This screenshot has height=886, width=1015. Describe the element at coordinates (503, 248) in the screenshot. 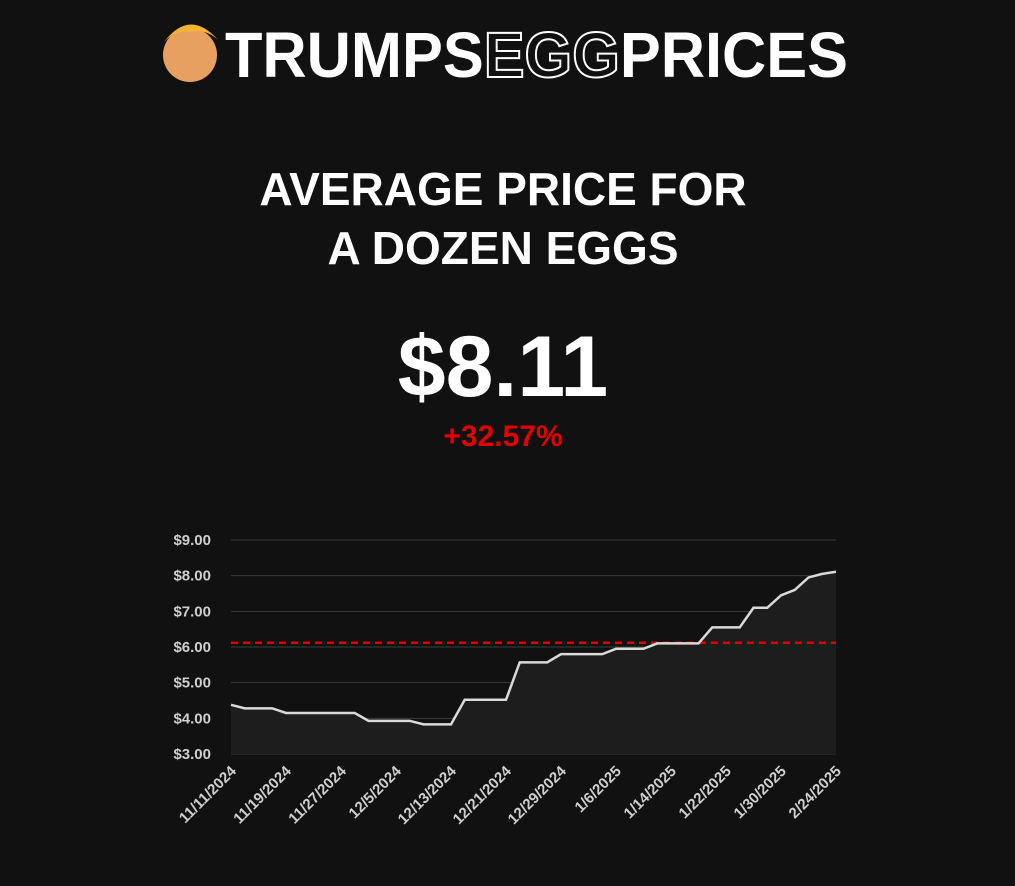

I see `title-line: A DOZEN EGGS` at that location.